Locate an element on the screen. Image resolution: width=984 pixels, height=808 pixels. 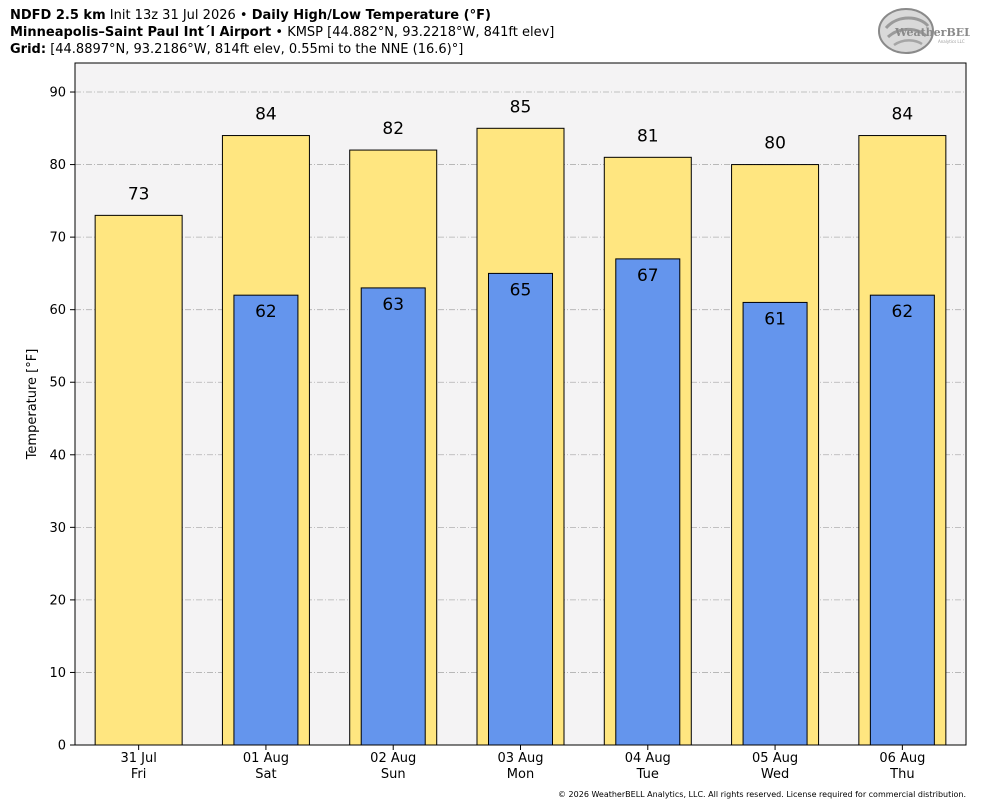
y-tick-label: 90 is located at coordinates (57, 93).